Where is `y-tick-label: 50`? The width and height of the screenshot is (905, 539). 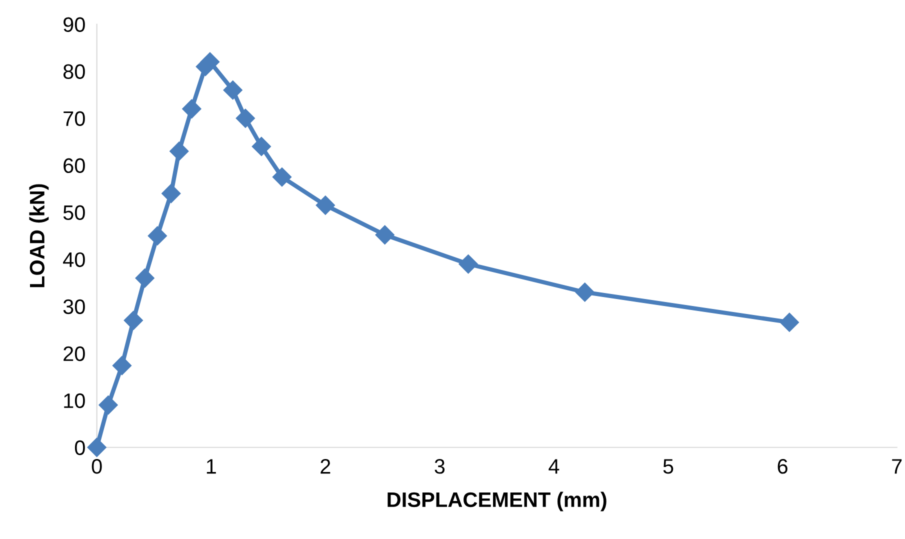 y-tick-label: 50 is located at coordinates (74, 212).